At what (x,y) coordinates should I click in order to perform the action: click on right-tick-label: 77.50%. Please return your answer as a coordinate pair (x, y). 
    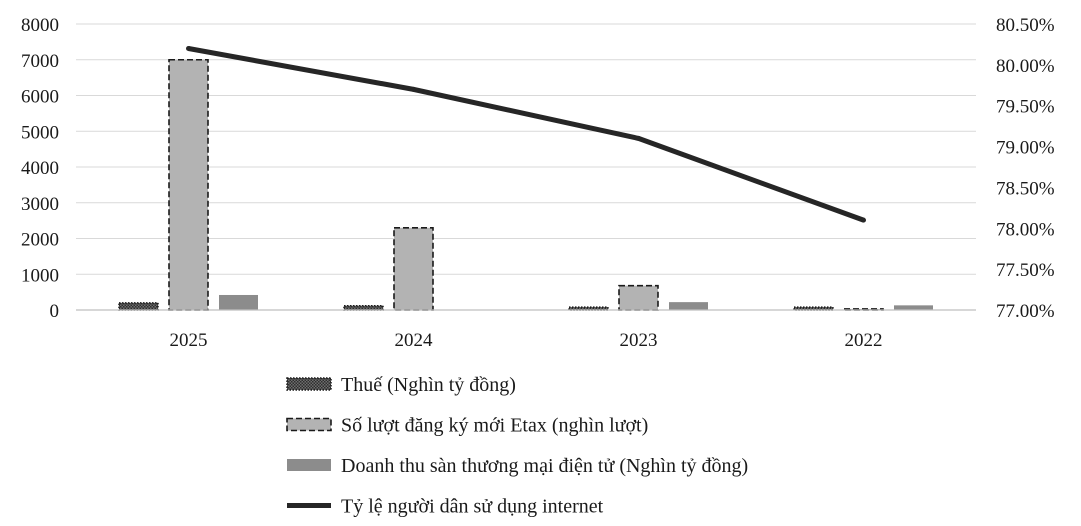
    Looking at the image, I should click on (1025, 270).